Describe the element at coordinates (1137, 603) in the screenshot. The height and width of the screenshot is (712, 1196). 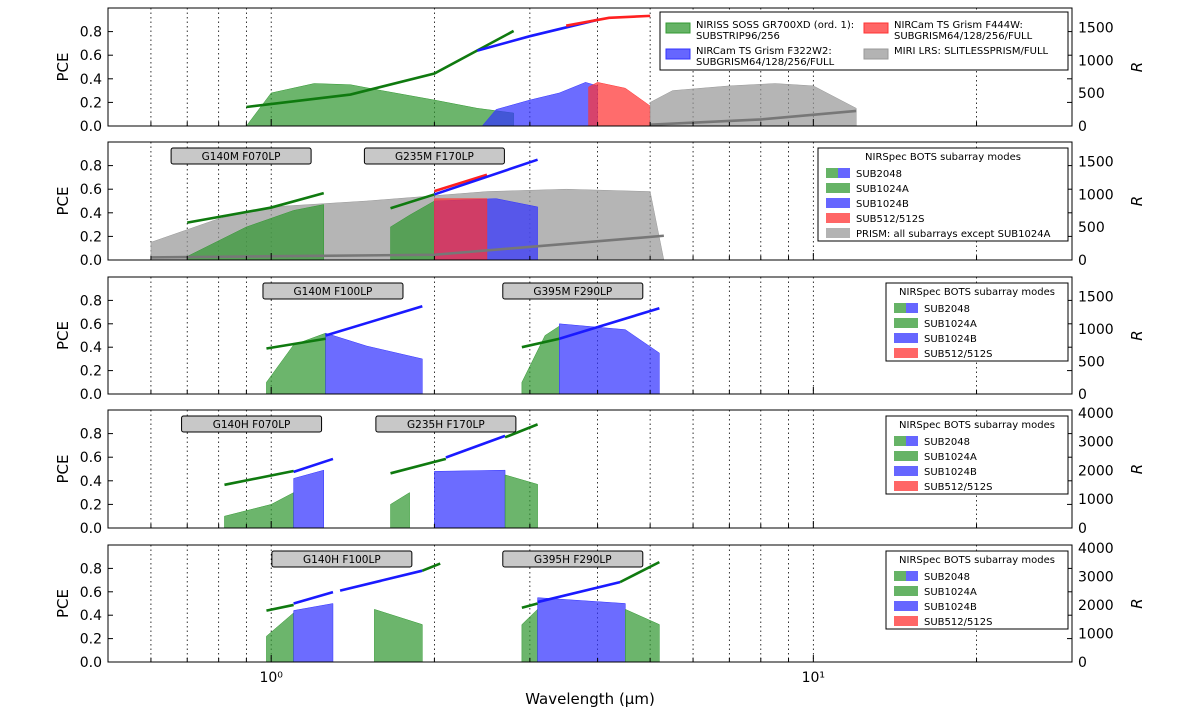
I see `right-axis-label: R` at that location.